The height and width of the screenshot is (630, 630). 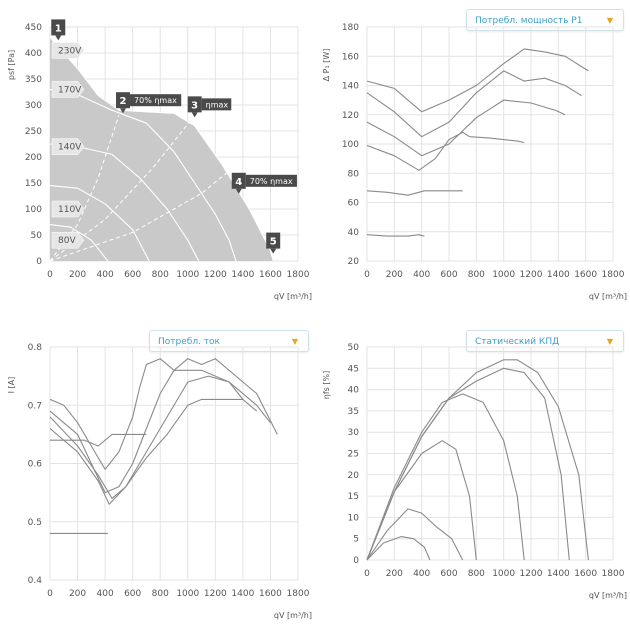 What do you see at coordinates (354, 204) in the screenshot?
I see `y-tick-label: 60` at bounding box center [354, 204].